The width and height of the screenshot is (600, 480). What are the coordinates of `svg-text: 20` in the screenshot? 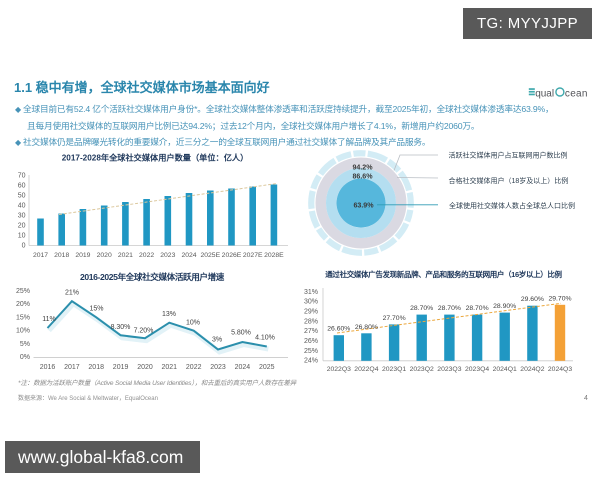 It's located at (22, 225).